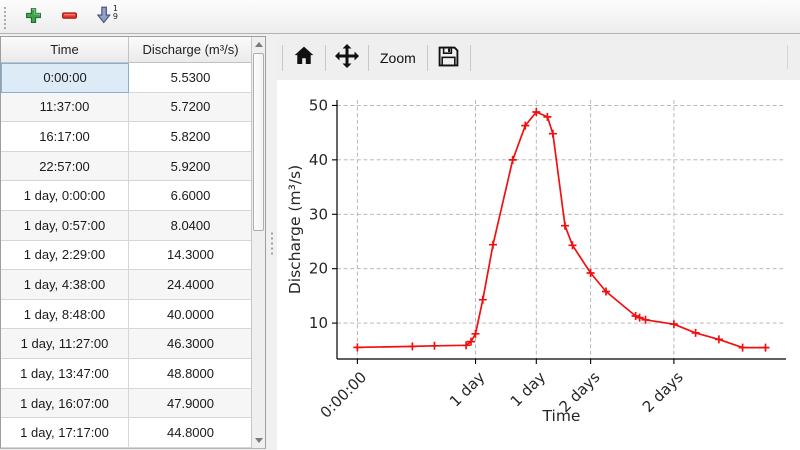 Image resolution: width=800 pixels, height=450 pixels. I want to click on plus-icon, so click(33, 17).